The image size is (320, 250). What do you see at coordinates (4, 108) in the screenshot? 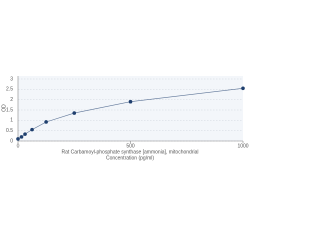
I see `y-axis-label: OD` at bounding box center [4, 108].